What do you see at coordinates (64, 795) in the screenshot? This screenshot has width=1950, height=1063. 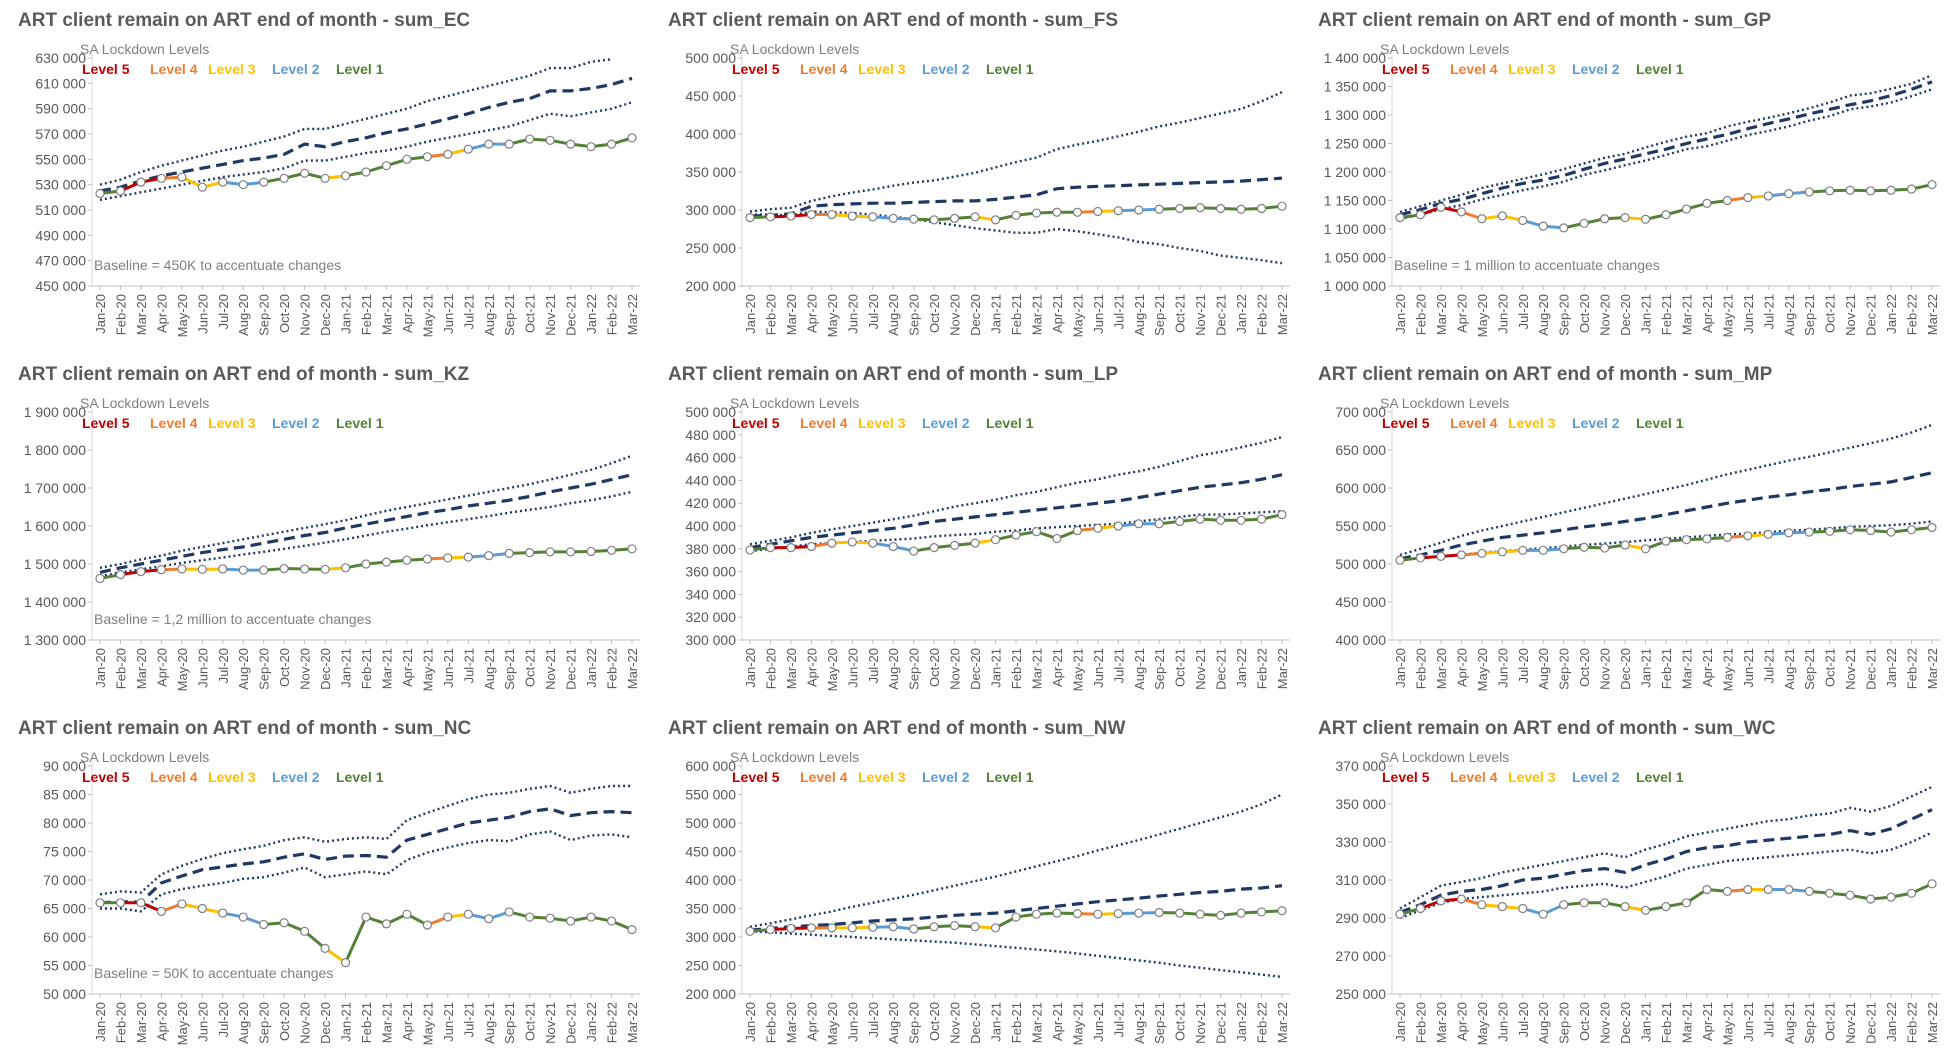 I see `y-tick-label: 85 000` at bounding box center [64, 795].